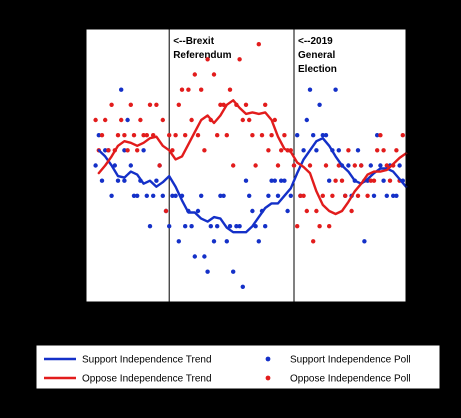  What do you see at coordinates (147, 360) in the screenshot?
I see `legend-label: Support Independence Trend` at bounding box center [147, 360].